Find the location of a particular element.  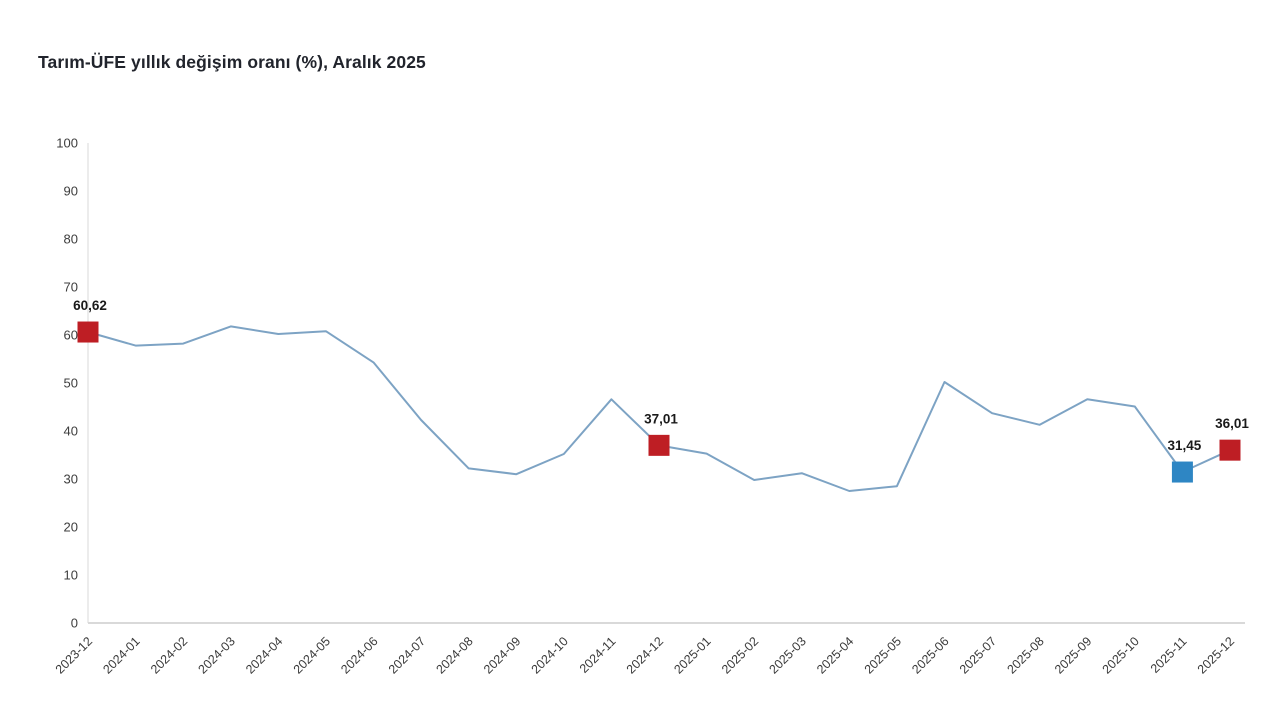

data-point-label: 36,01 is located at coordinates (1232, 423).